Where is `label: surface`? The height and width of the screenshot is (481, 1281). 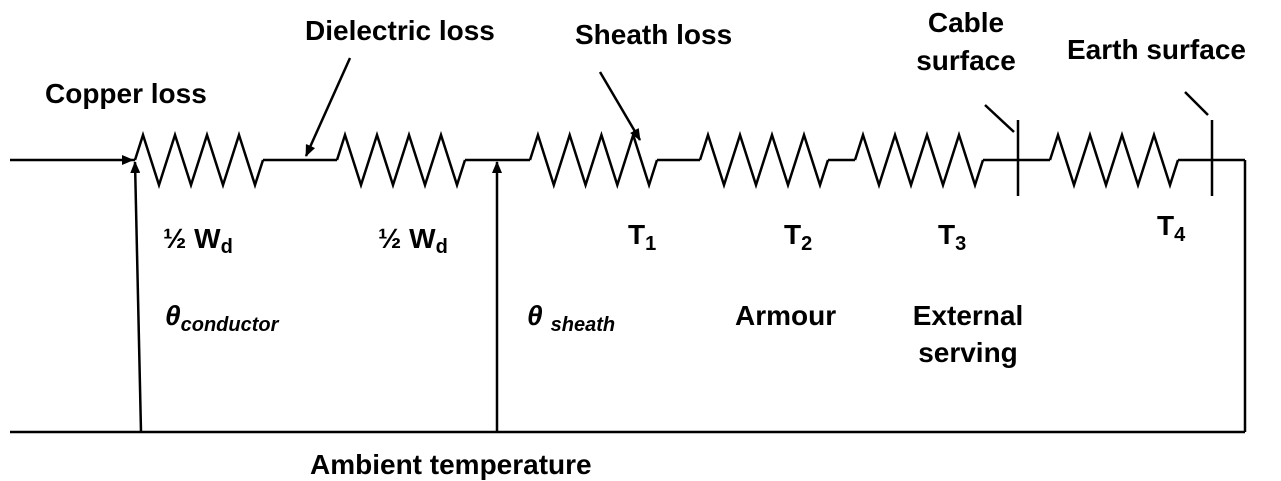 label: surface is located at coordinates (966, 60).